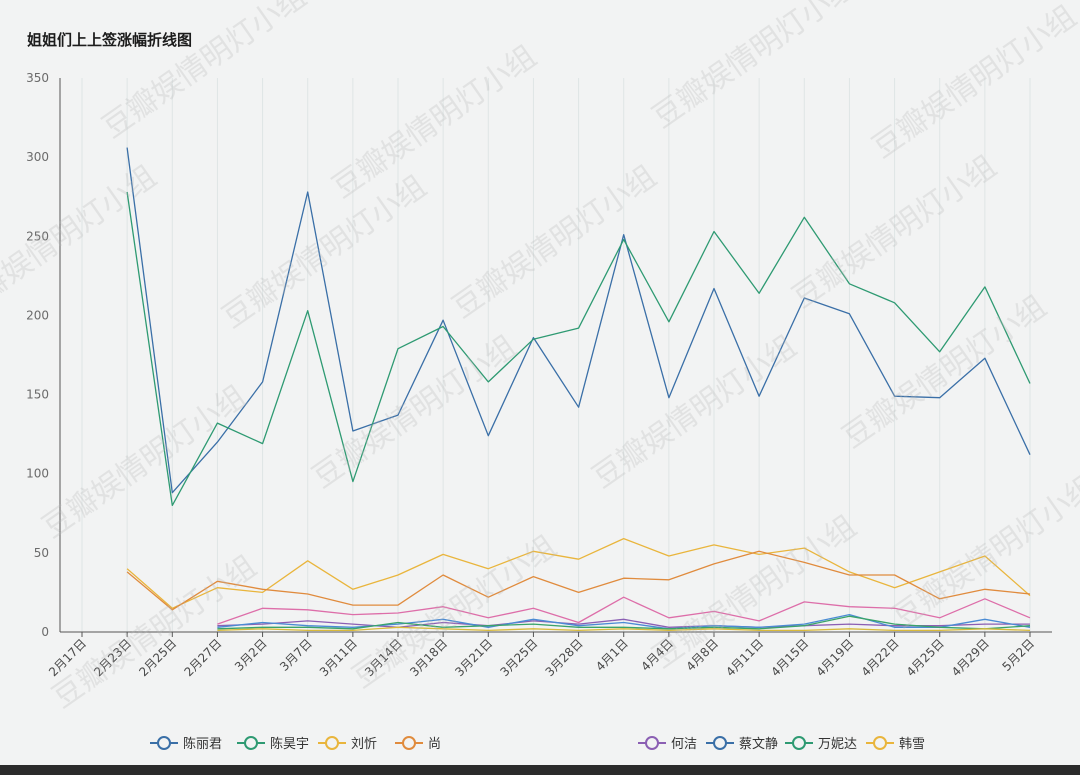 This screenshot has width=1080, height=775. I want to click on x-tick-label: 4月1日, so click(612, 655).